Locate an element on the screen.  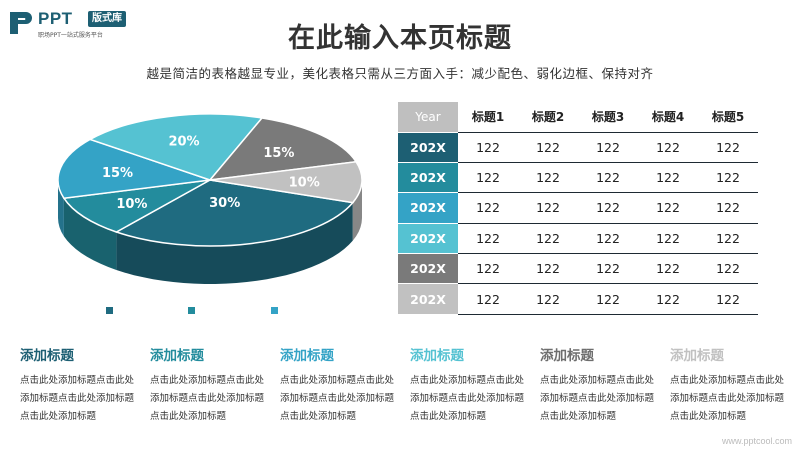
table-header-row: Year 标题1 标题2 标题3 标题4 标题5 is located at coordinates (578, 117).